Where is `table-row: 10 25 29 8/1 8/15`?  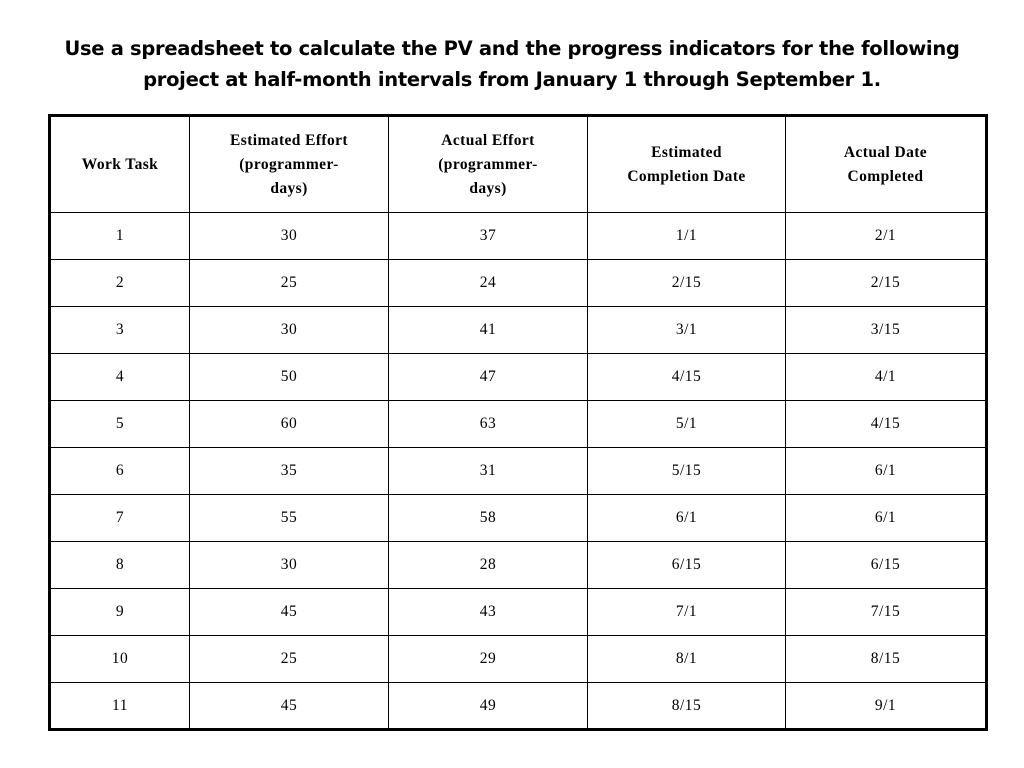
table-row: 10 25 29 8/1 8/15 is located at coordinates (518, 659).